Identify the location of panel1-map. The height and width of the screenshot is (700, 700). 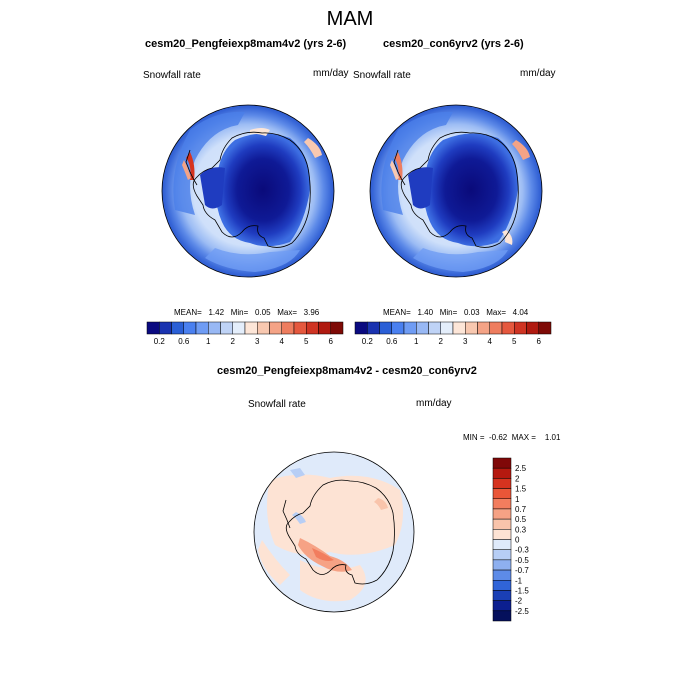
(248, 191).